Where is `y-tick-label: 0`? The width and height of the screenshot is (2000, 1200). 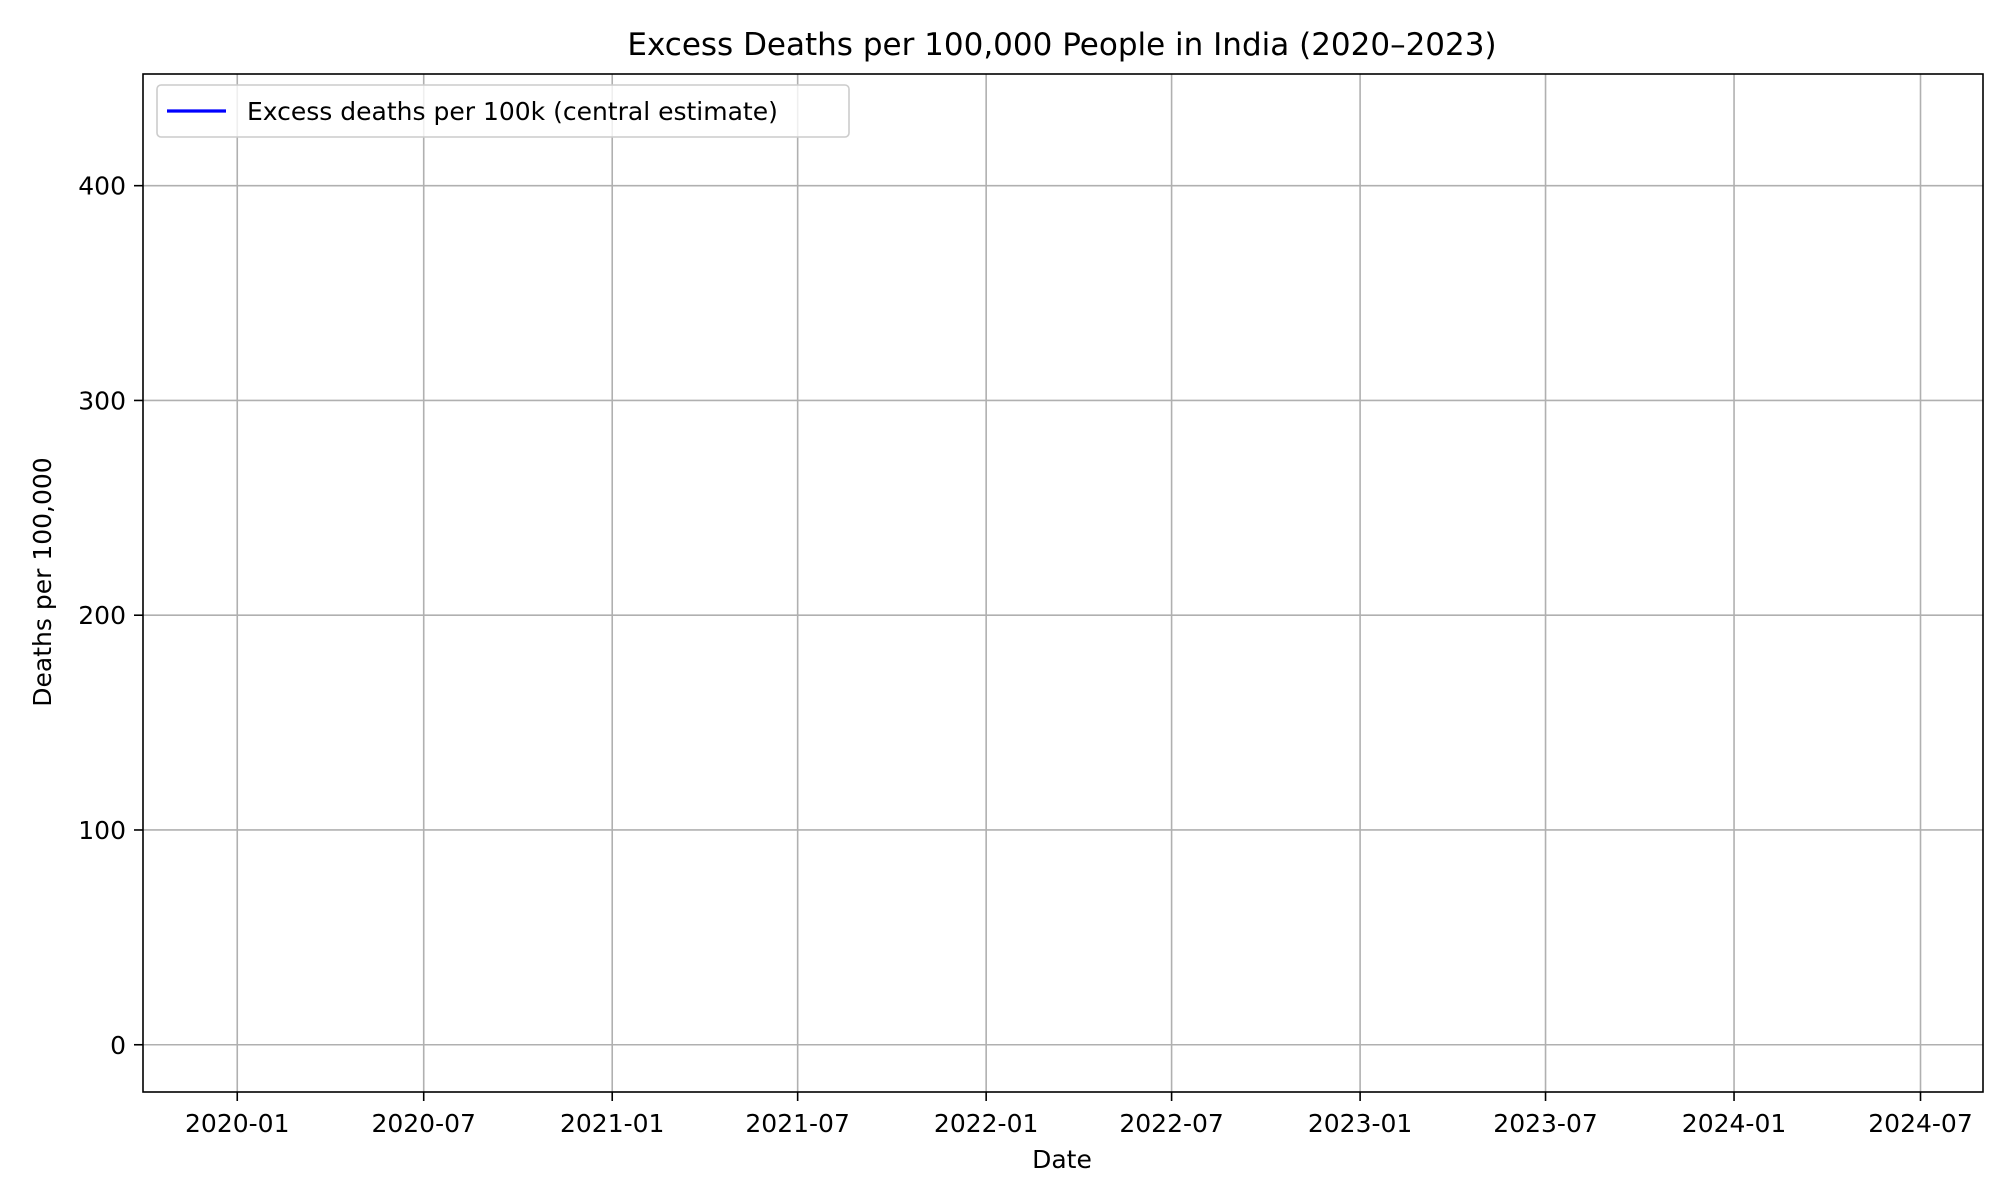
y-tick-label: 0 is located at coordinates (118, 1045).